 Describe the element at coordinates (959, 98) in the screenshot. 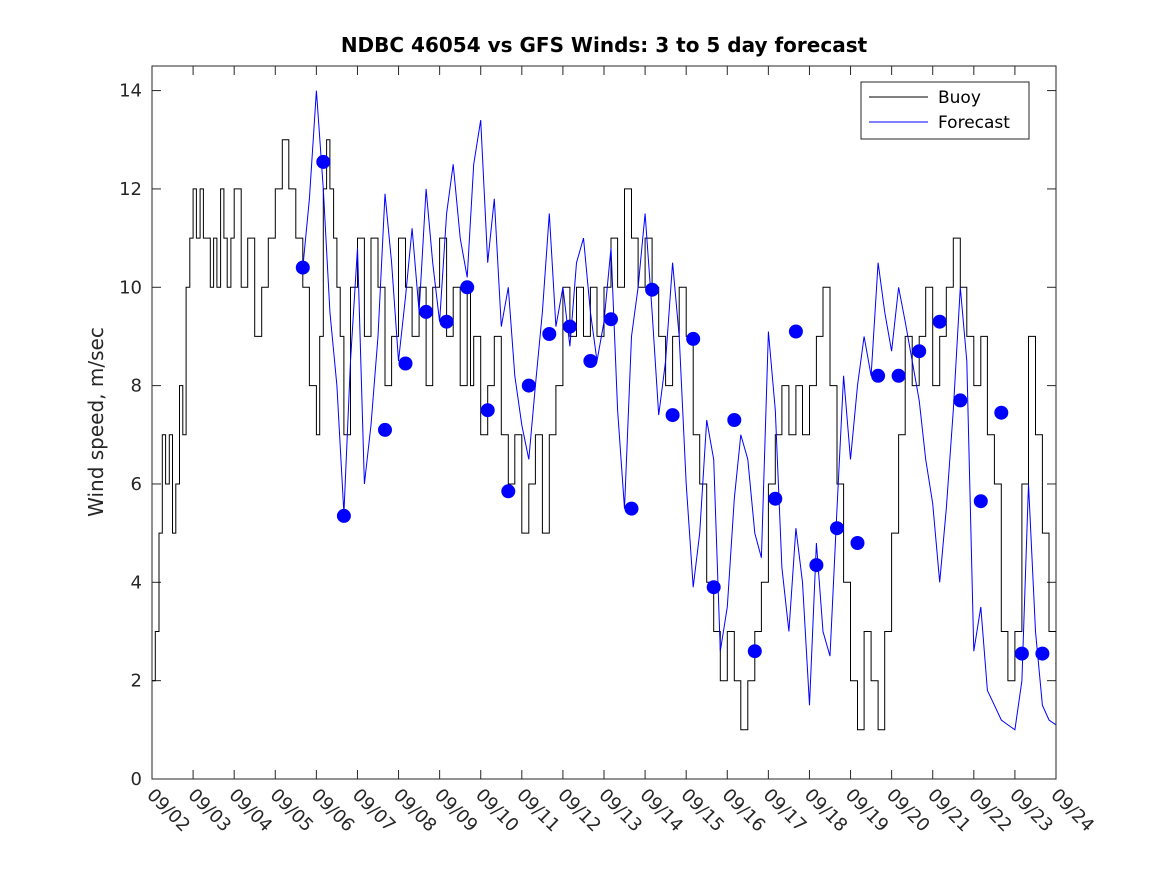

I see `legend-buoy-label: Buoy` at that location.